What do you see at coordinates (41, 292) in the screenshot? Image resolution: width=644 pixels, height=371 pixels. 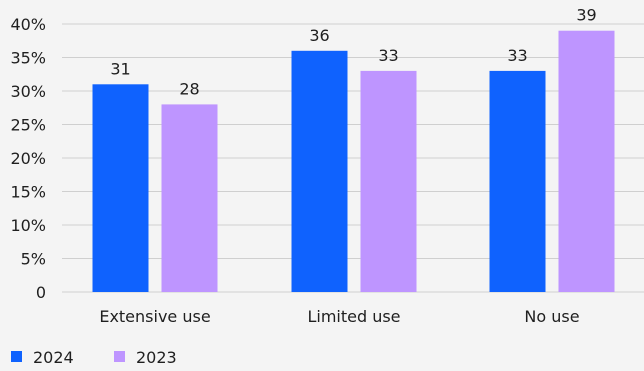 I see `y-tick-label: 0` at bounding box center [41, 292].